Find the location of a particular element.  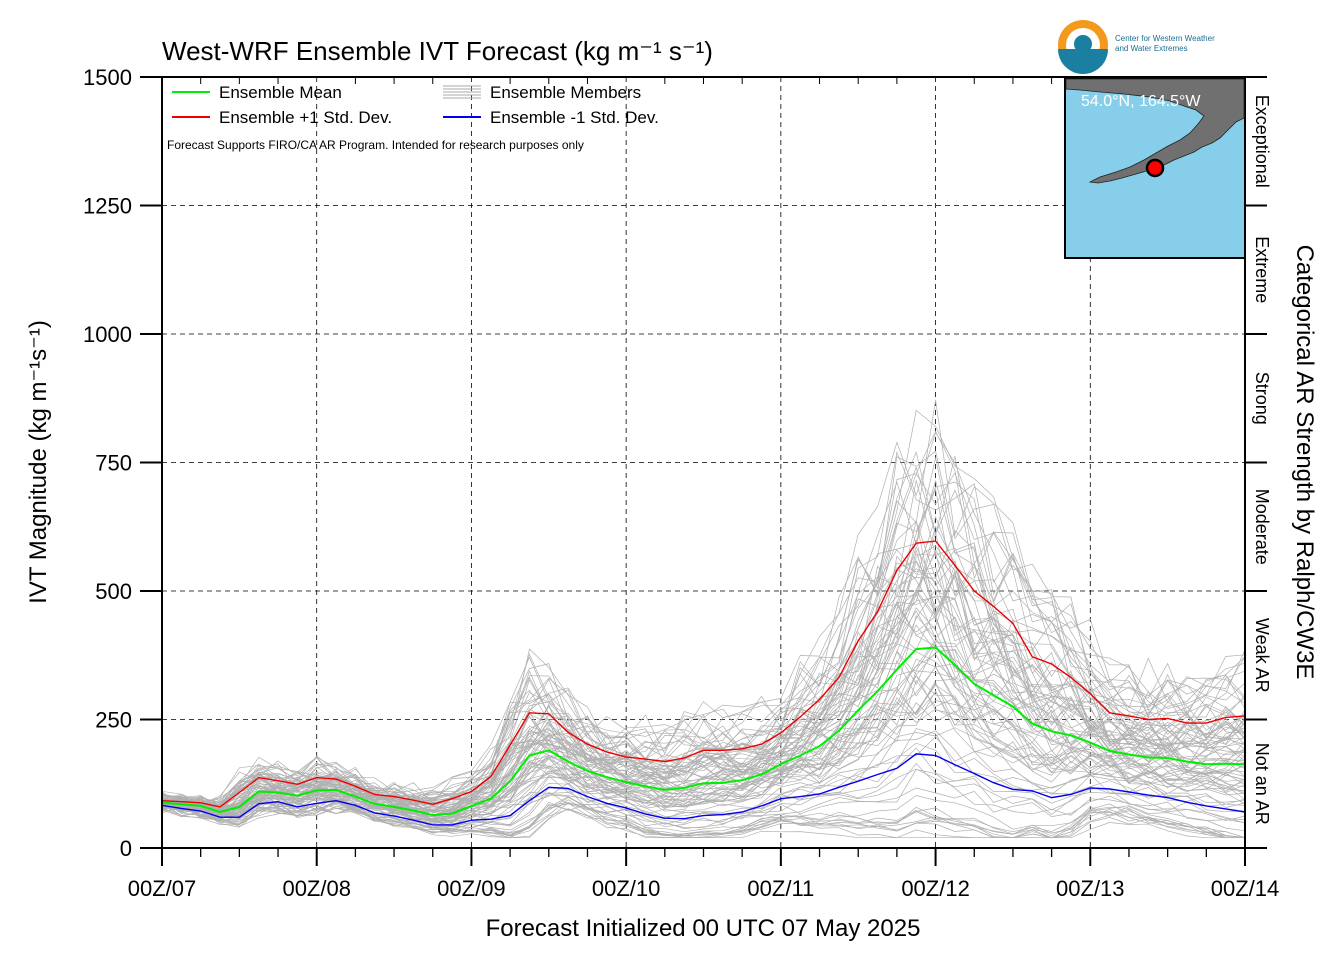

x-tick-label: 00Z/12 is located at coordinates (935, 888).